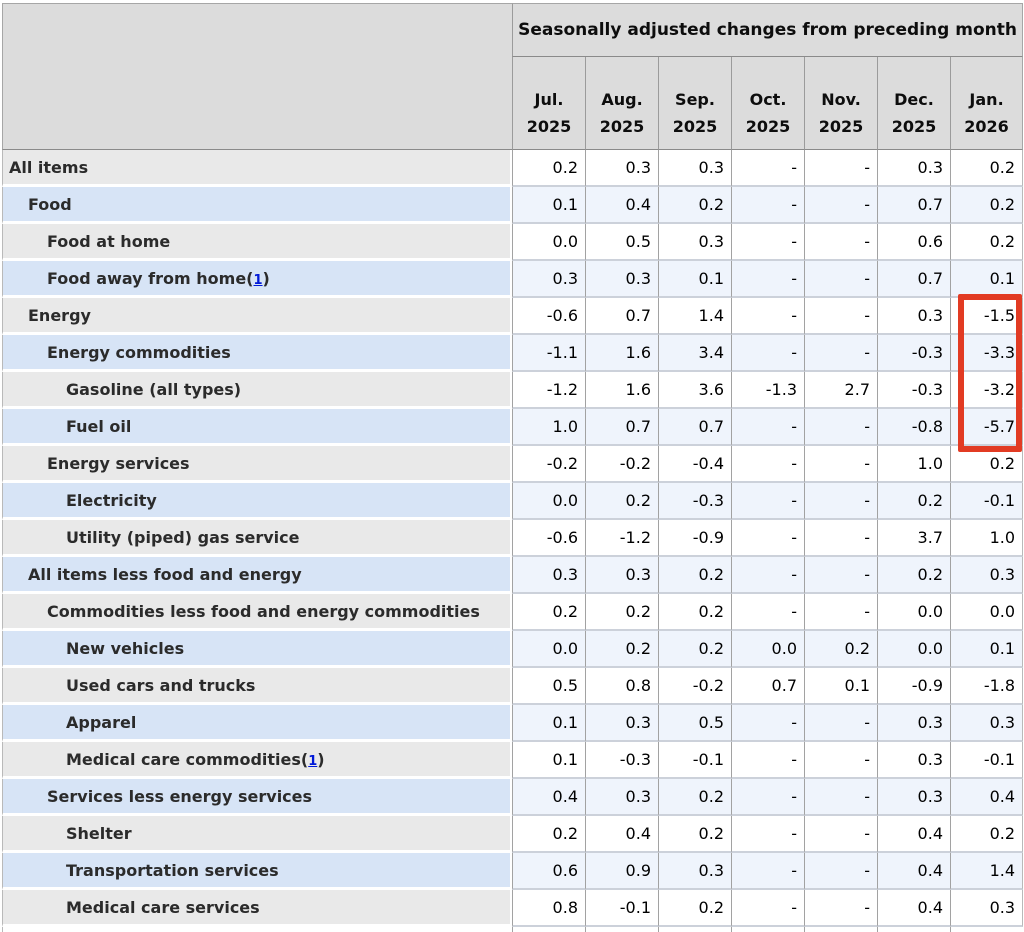 The width and height of the screenshot is (1024, 932). I want to click on month-header: Dec. 2025, so click(913, 103).